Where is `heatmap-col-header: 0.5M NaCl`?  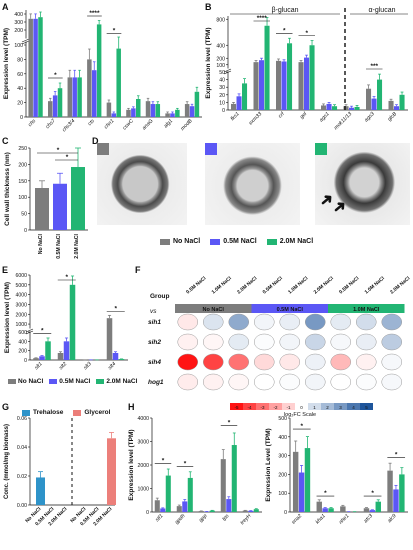
heatmap-col-header: 0.5M NaCl is located at coordinates (273, 285).